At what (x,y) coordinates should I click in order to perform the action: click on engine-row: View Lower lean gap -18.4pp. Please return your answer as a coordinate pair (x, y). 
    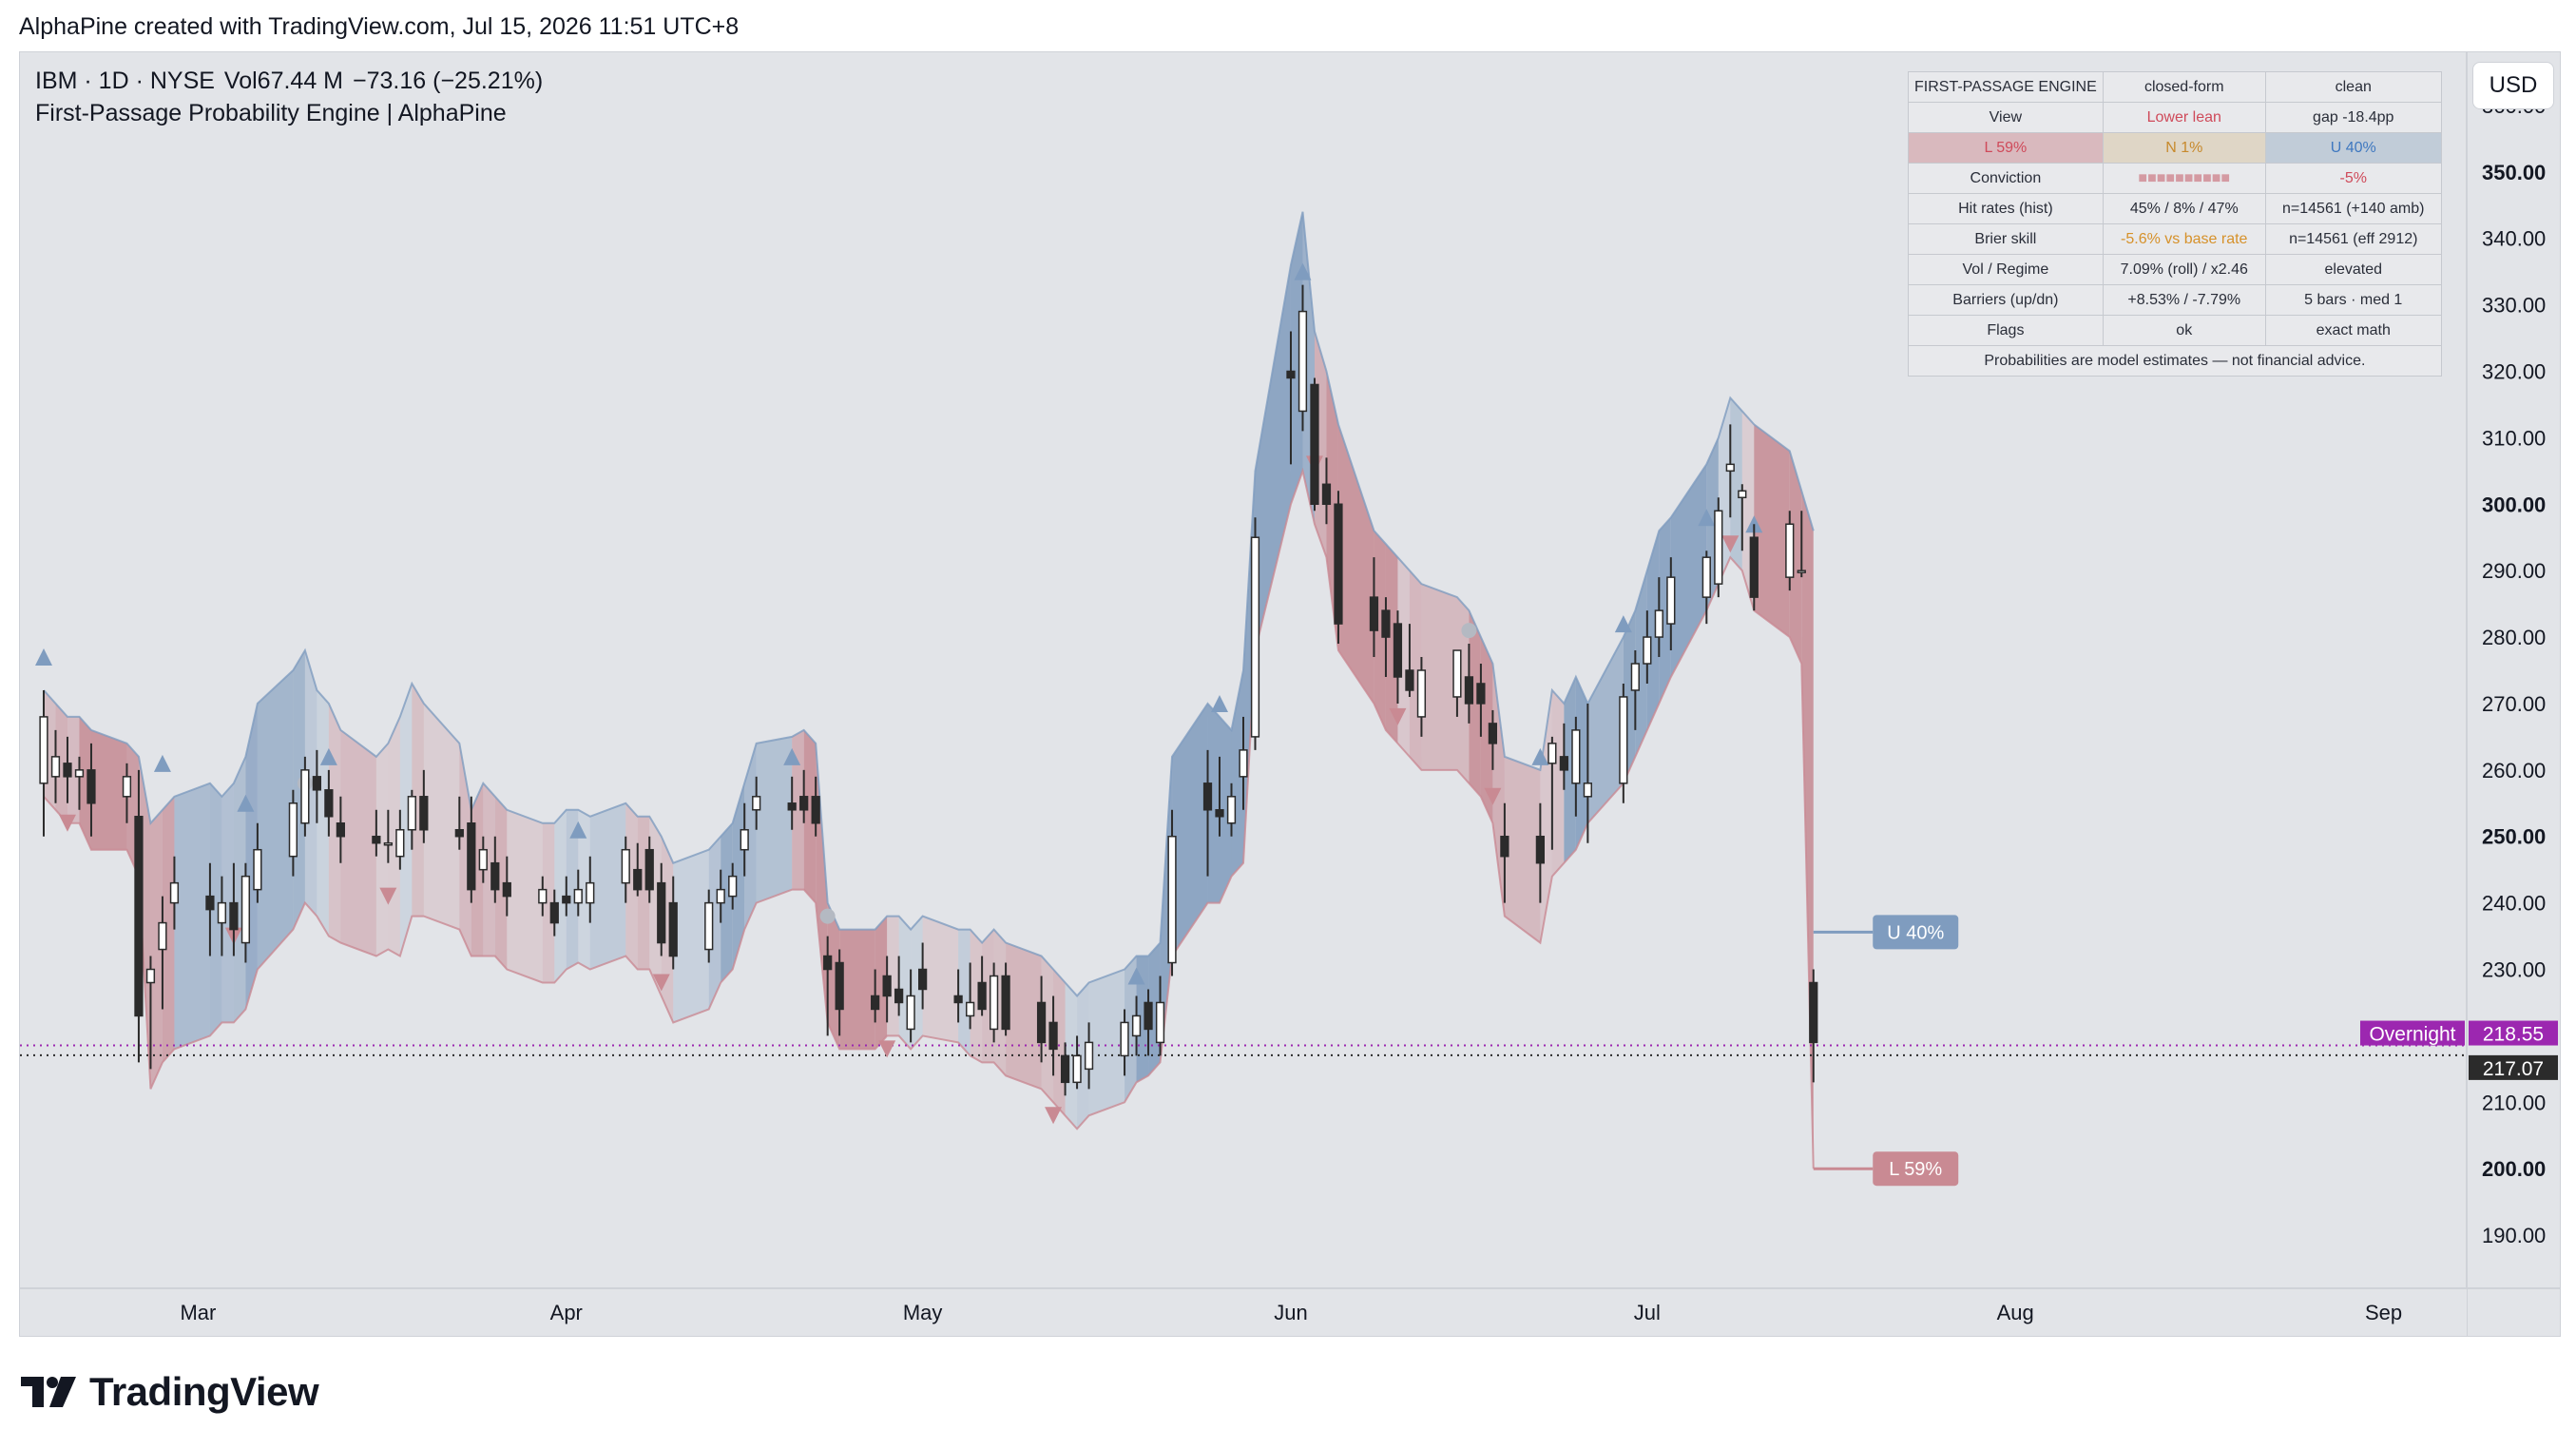
    Looking at the image, I should click on (2175, 117).